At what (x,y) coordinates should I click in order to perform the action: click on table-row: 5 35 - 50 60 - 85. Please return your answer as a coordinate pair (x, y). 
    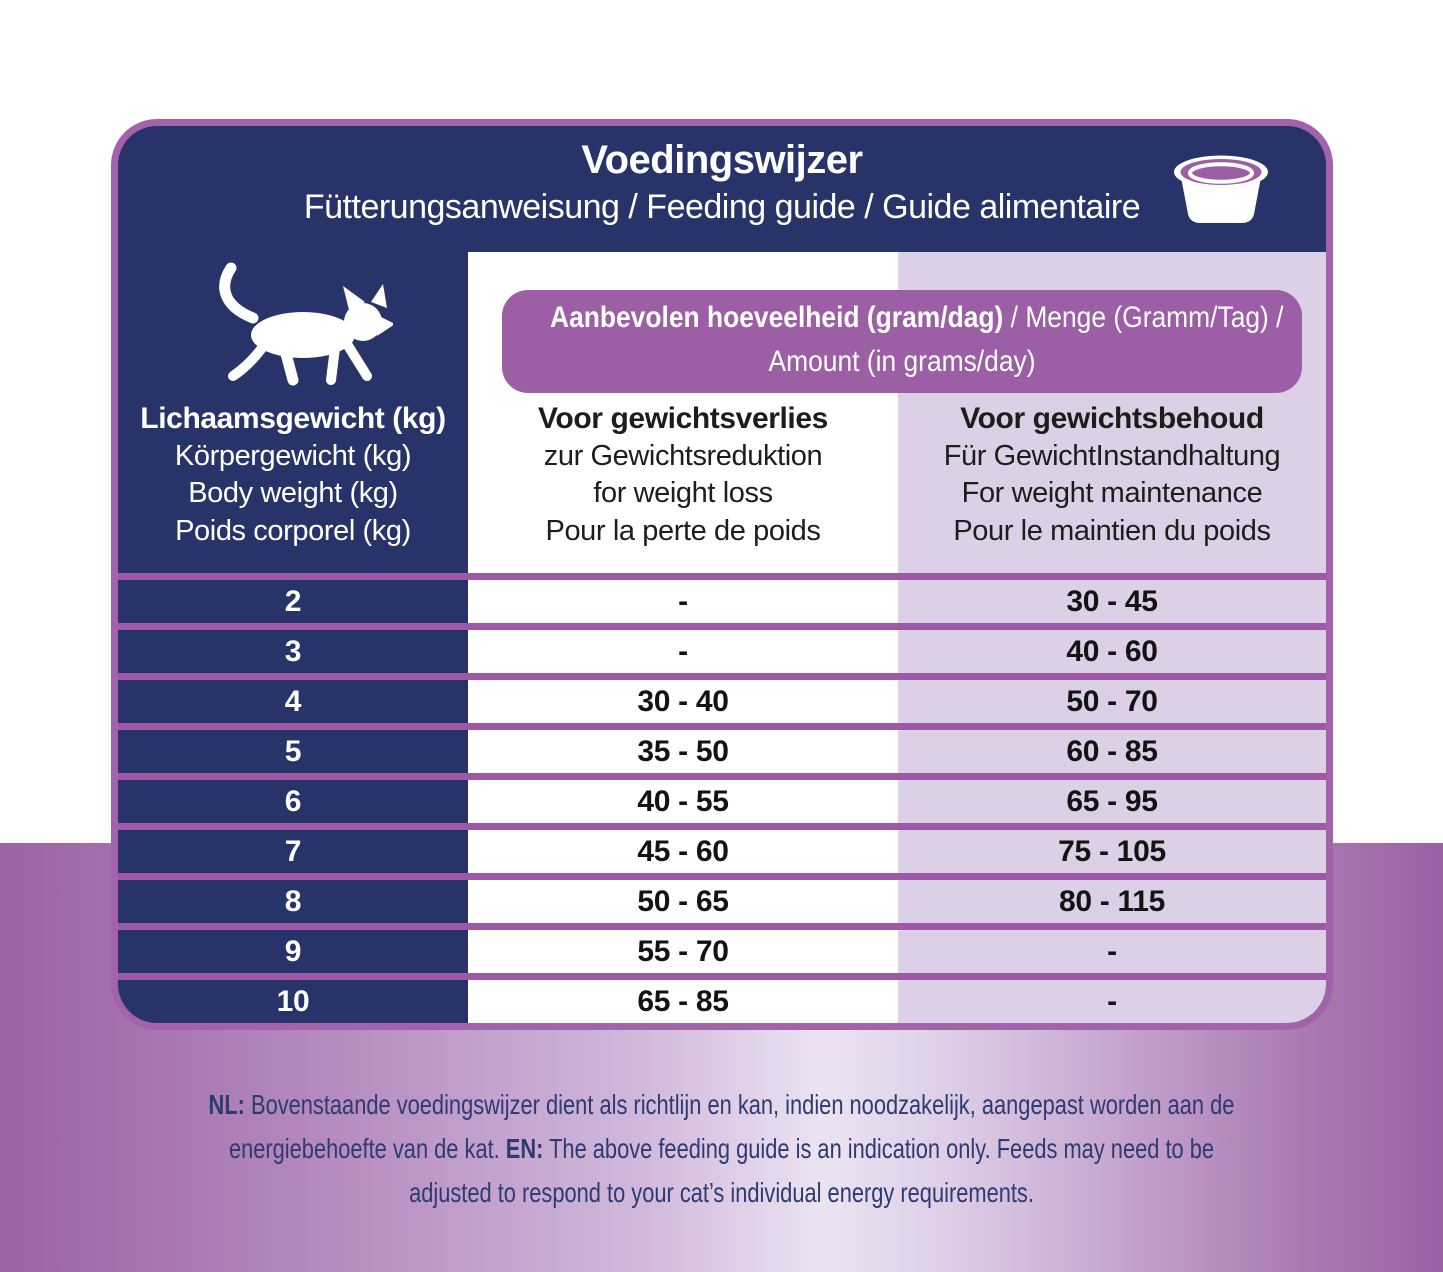
    Looking at the image, I should click on (722, 748).